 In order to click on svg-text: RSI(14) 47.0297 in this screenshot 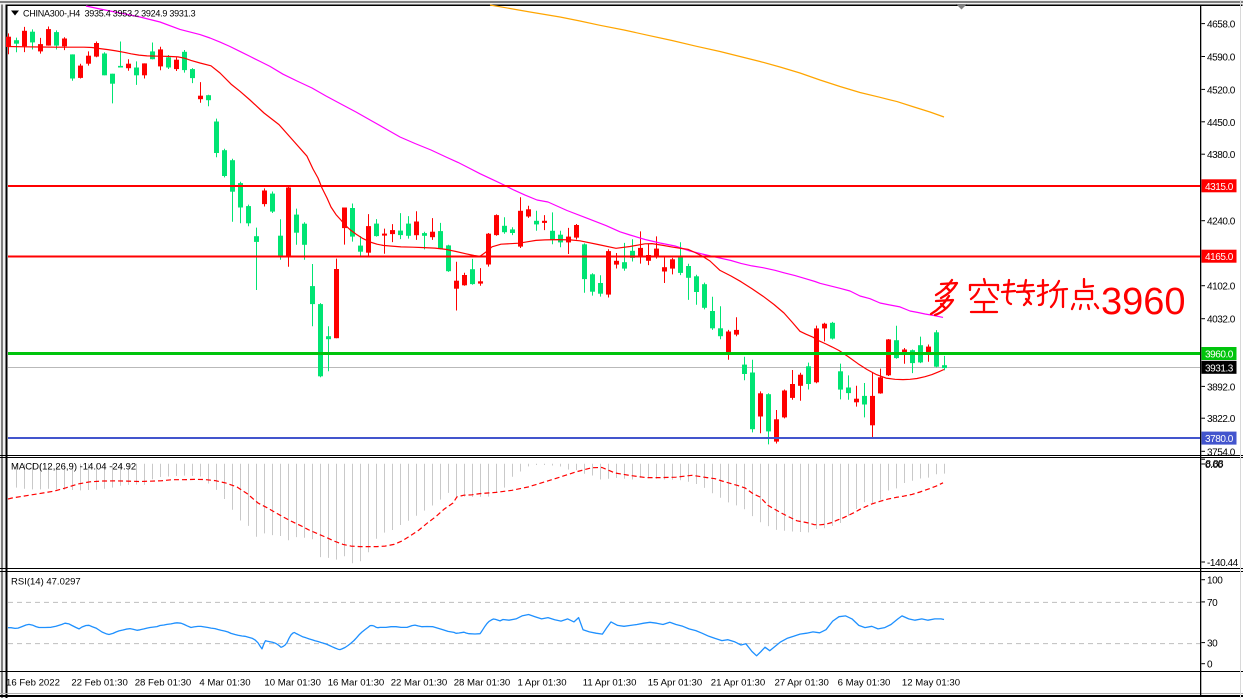, I will do `click(46, 582)`.